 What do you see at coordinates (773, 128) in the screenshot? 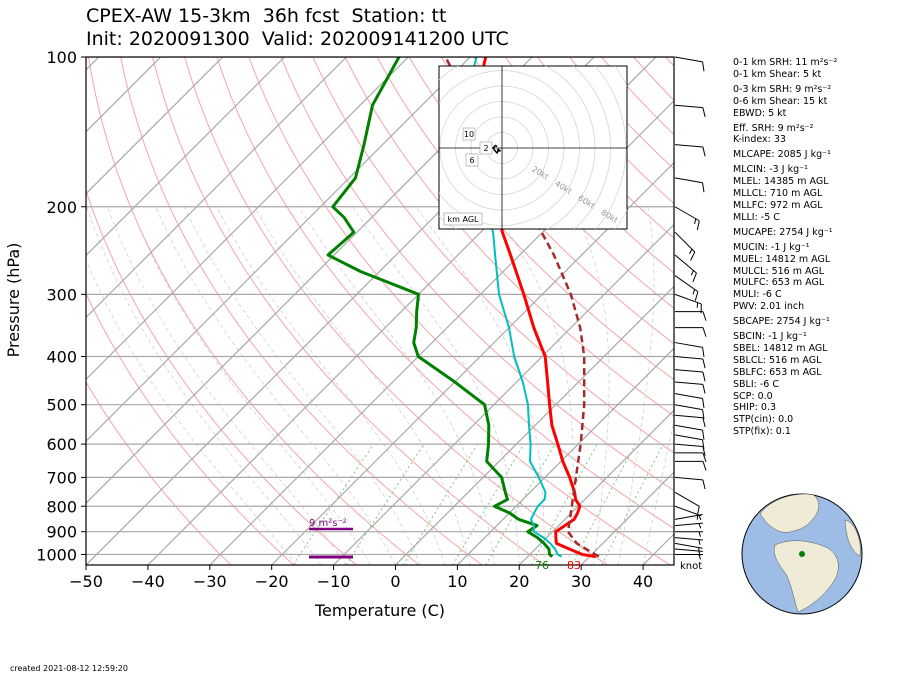
I see `parameter-line: Eff. SRH: 9 m²s⁻²` at bounding box center [773, 128].